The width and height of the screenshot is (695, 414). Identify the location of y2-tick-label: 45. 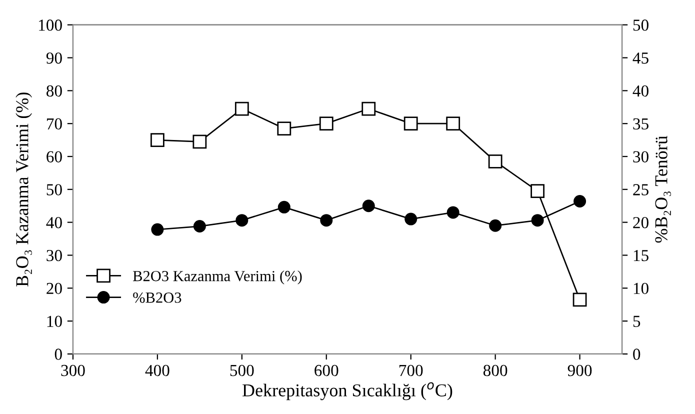
(640, 58).